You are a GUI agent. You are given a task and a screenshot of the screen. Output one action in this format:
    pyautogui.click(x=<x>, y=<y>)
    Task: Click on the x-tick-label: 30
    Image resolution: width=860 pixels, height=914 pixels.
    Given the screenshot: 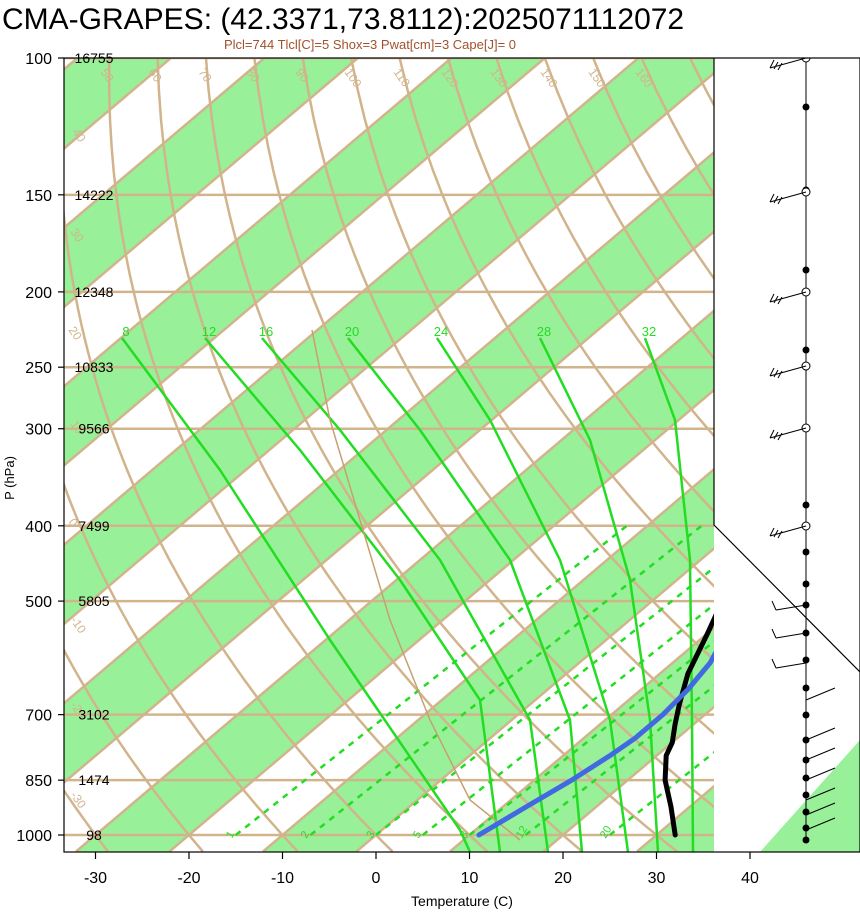 What is the action you would take?
    pyautogui.click(x=657, y=878)
    